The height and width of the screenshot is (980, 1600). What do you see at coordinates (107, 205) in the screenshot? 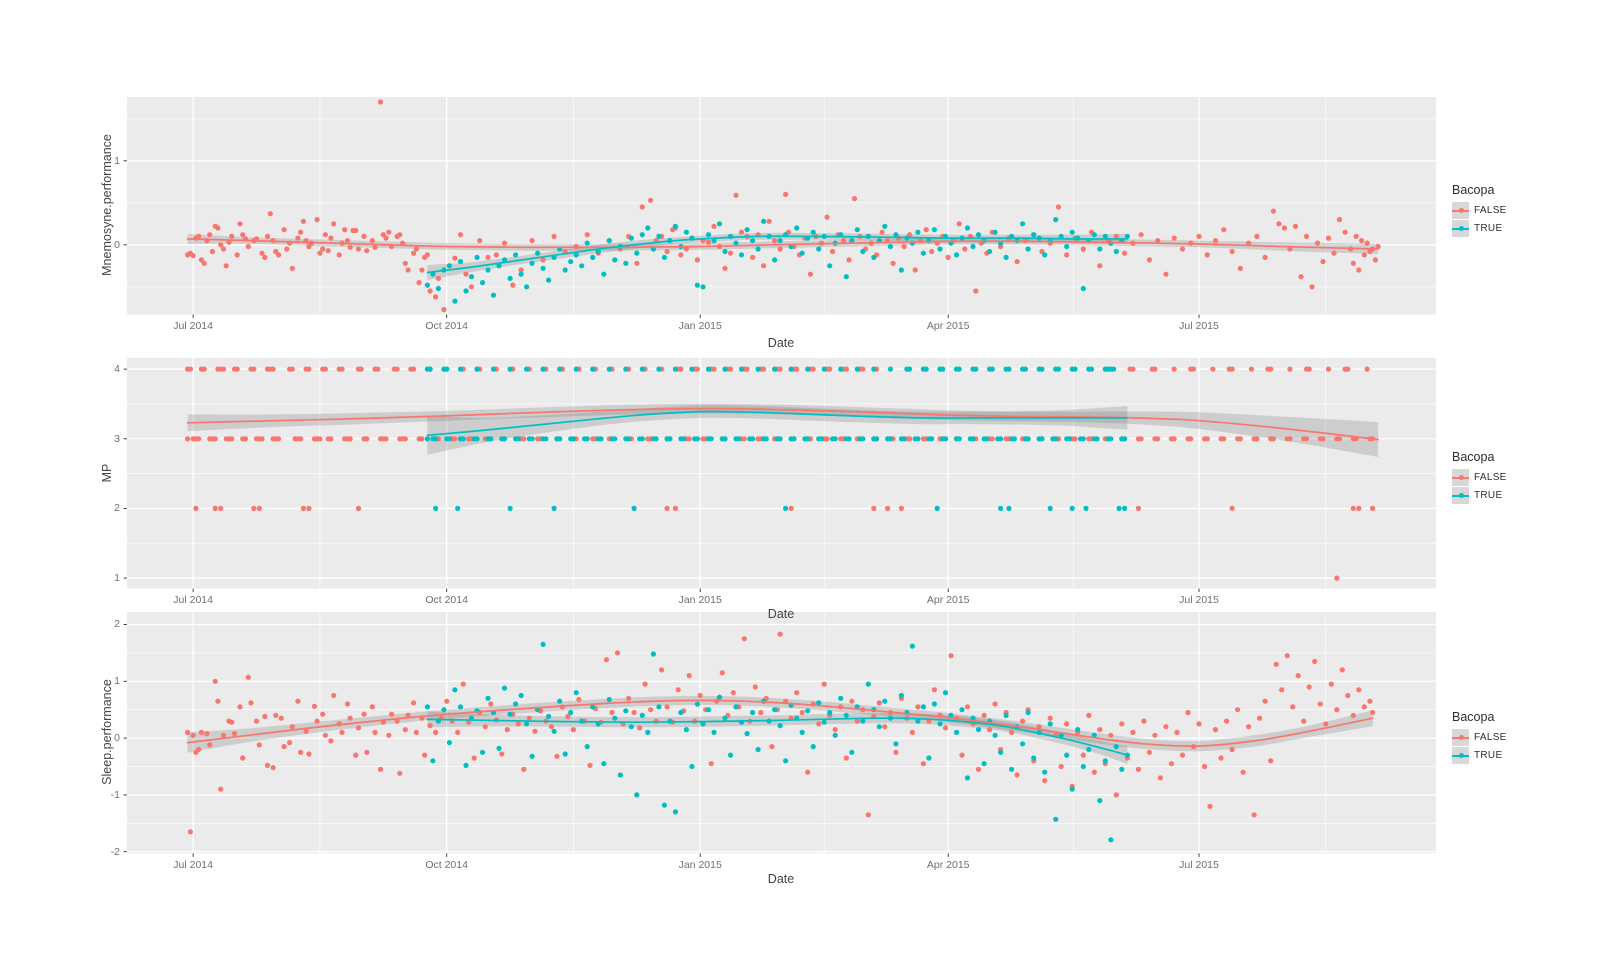
I see `y-axis-title-mnemosyne: Mnemosyne.performance` at bounding box center [107, 205].